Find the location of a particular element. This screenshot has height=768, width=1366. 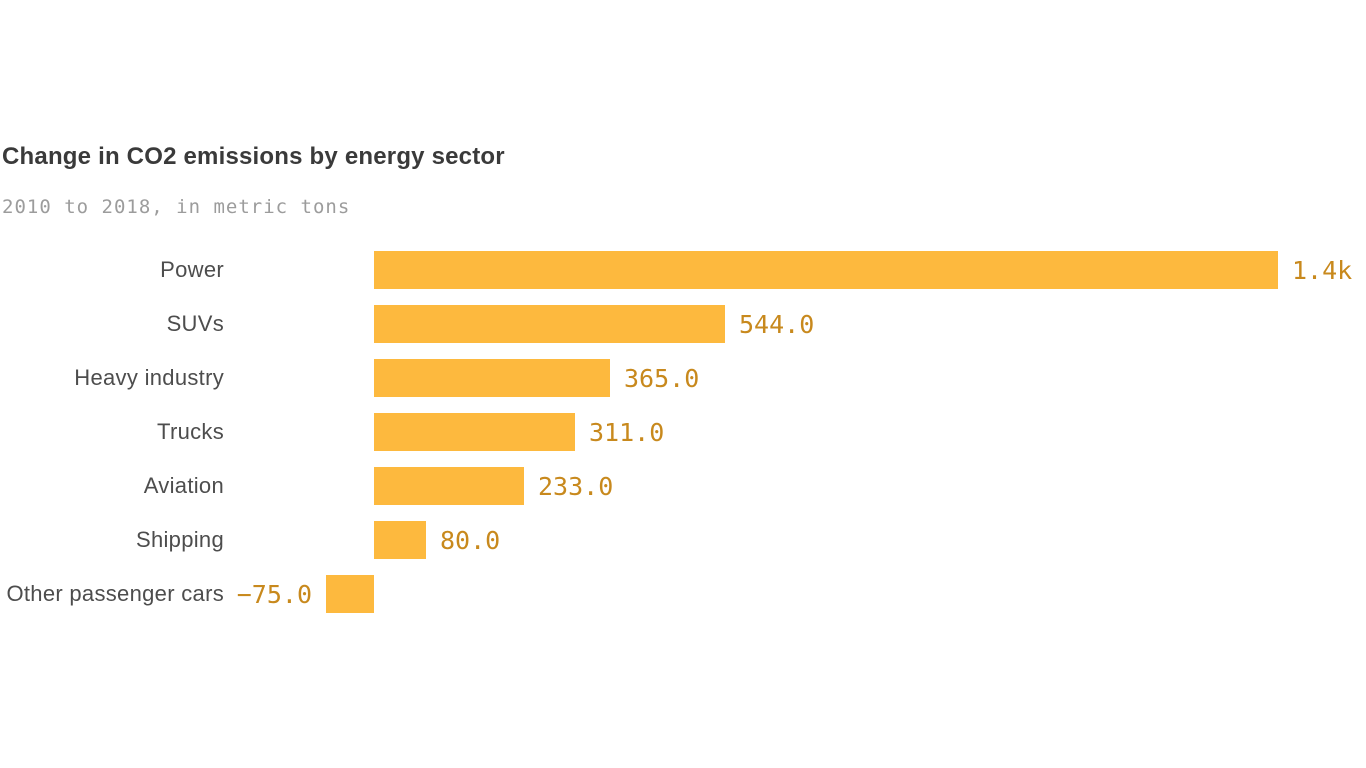

category-label: Aviation is located at coordinates (183, 485).